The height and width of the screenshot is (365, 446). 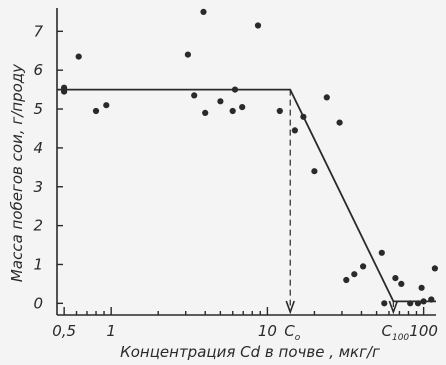 I want to click on y-tick-label: 5, so click(x=38, y=109).